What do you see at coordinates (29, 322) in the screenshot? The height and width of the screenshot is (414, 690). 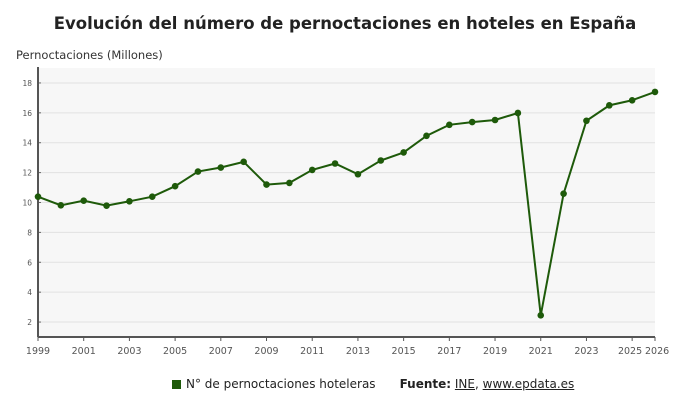 I see `y-tick-label: 2` at bounding box center [29, 322].